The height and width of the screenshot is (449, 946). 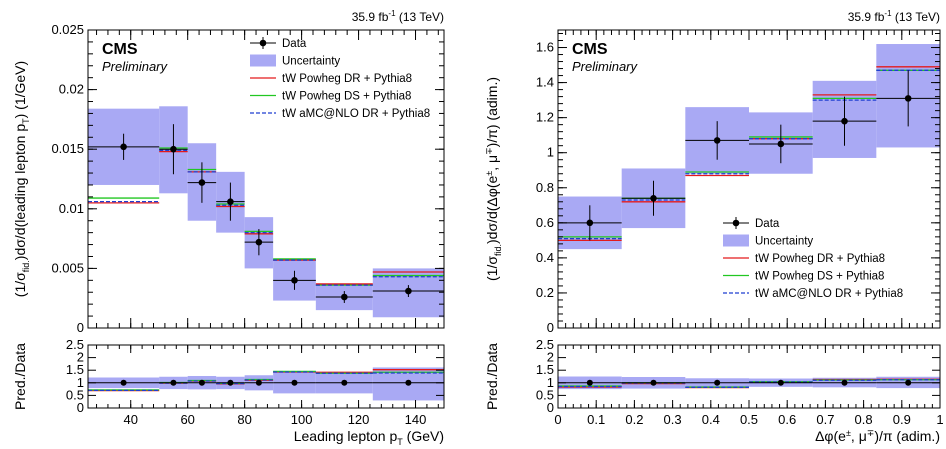 What do you see at coordinates (71, 89) in the screenshot?
I see `y-tick-label: 0.02` at bounding box center [71, 89].